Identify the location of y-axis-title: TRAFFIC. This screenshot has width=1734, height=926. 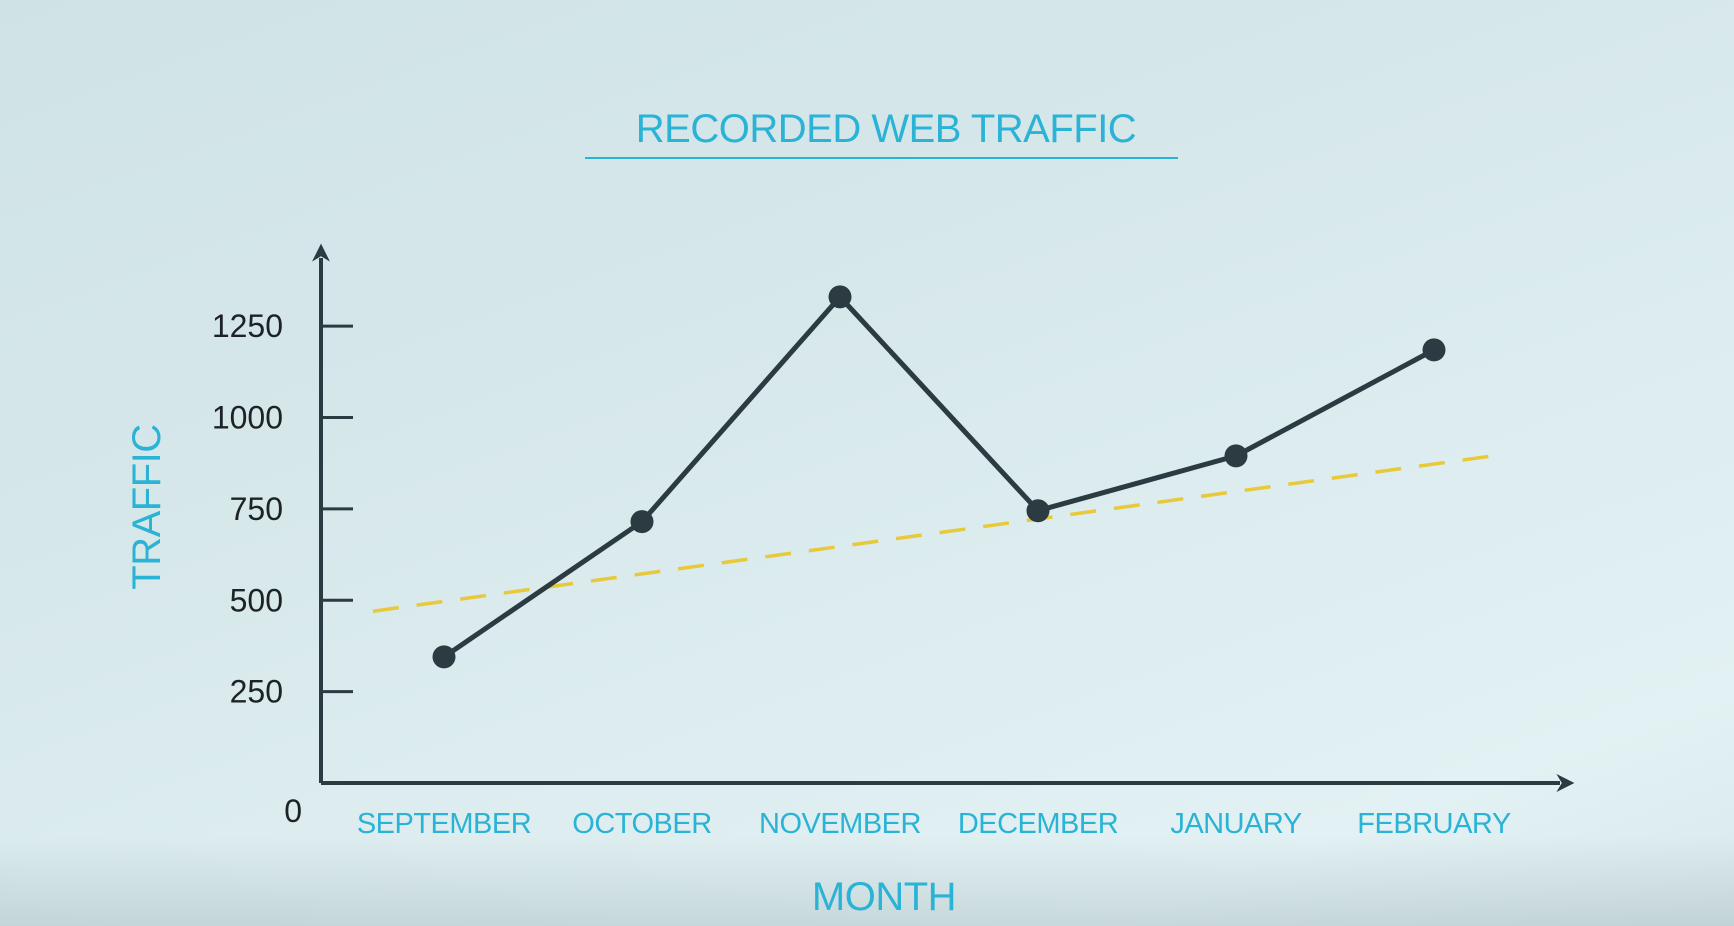
(147, 506).